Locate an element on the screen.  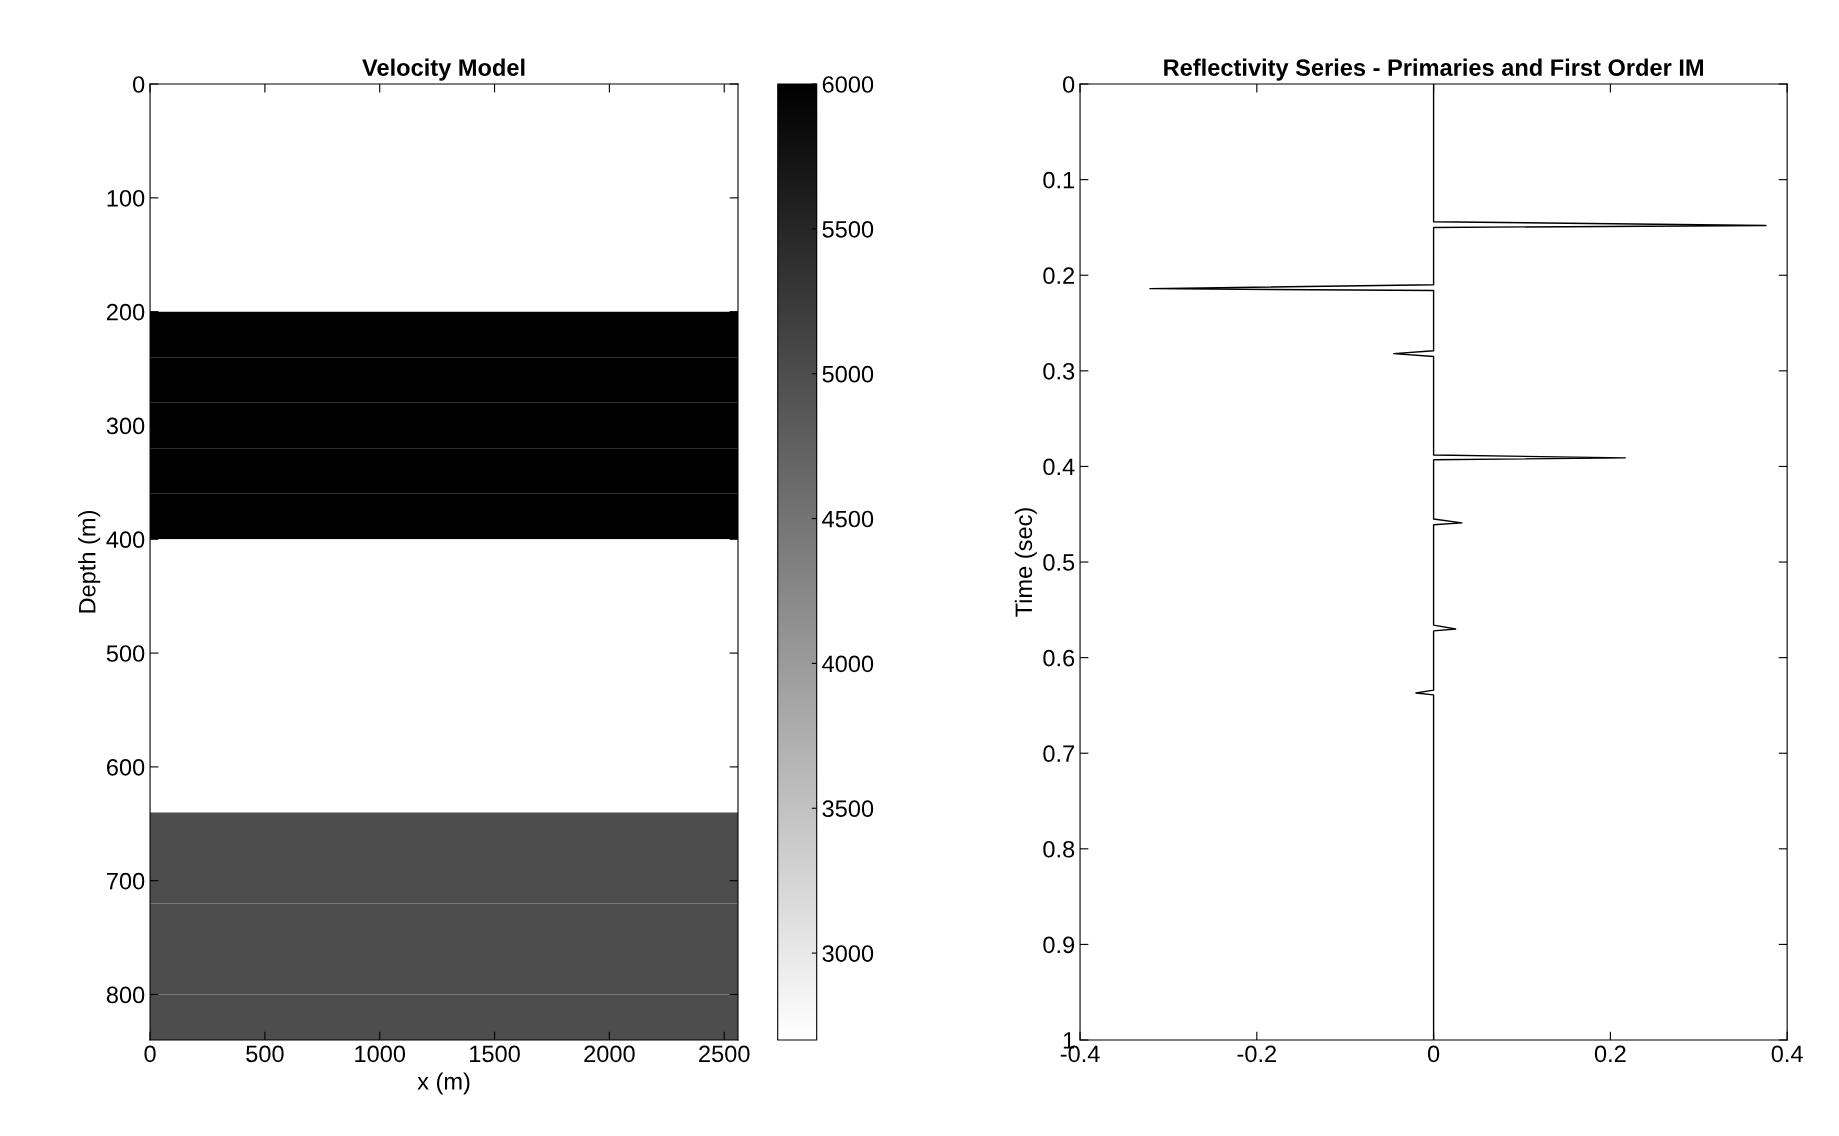
x-tick-label: 500 is located at coordinates (265, 1054).